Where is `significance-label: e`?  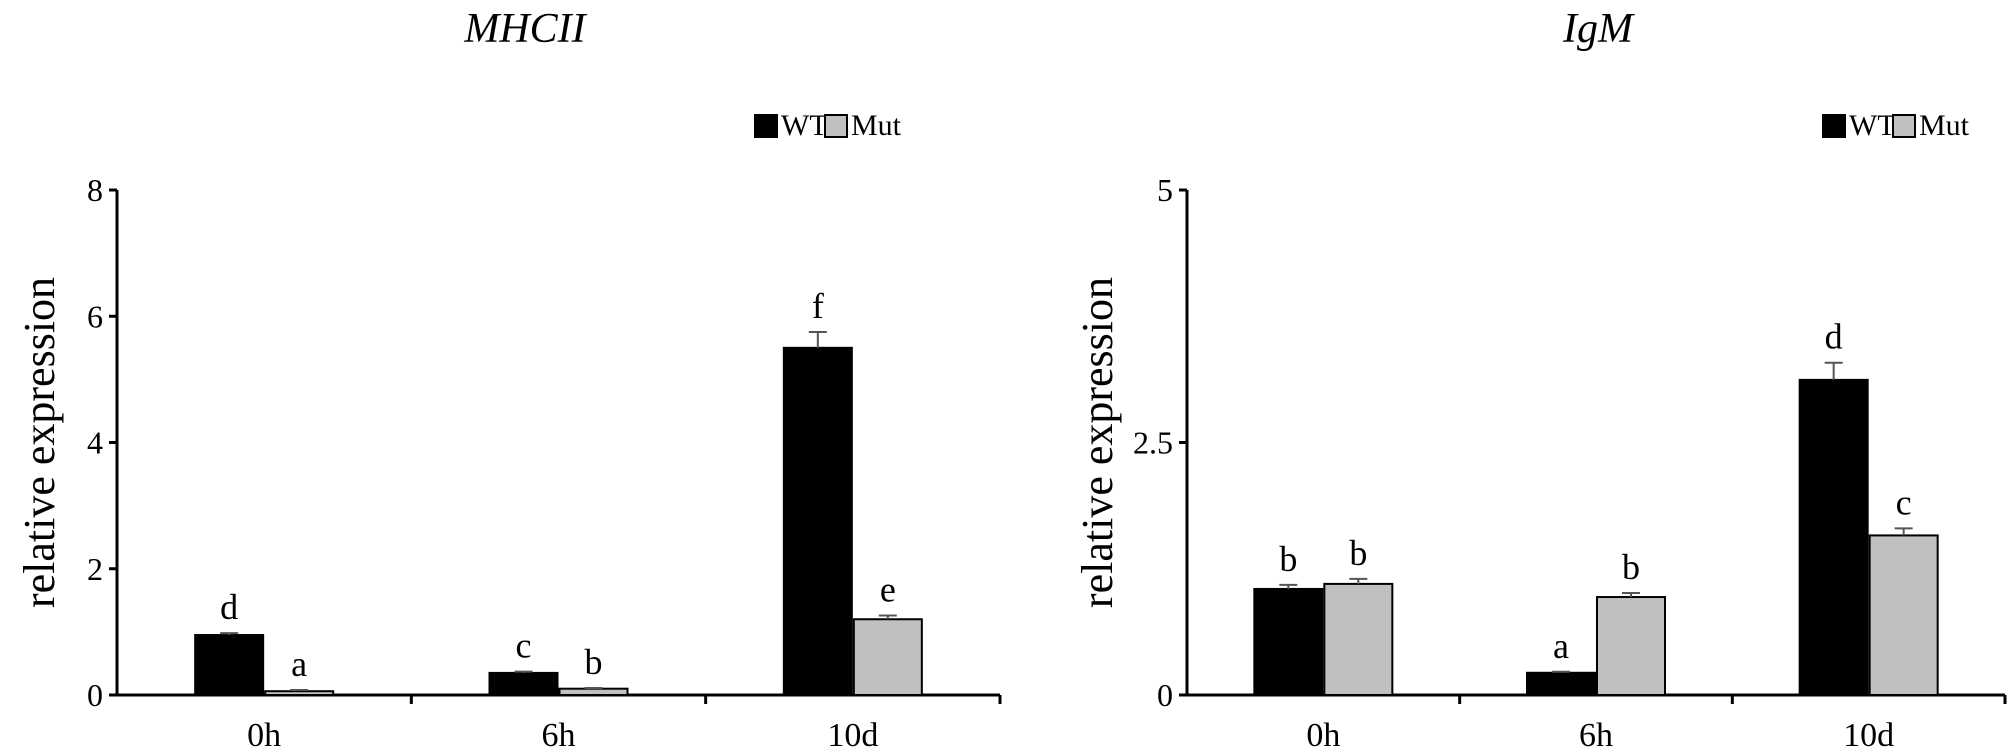
significance-label: e is located at coordinates (888, 589).